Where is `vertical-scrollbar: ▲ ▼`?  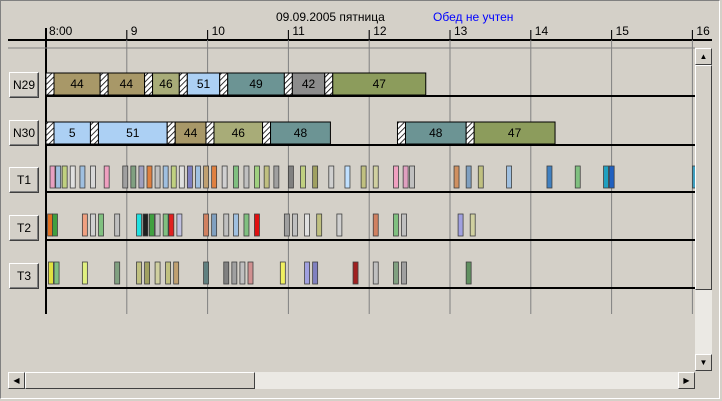 vertical-scrollbar: ▲ ▼ is located at coordinates (703, 209).